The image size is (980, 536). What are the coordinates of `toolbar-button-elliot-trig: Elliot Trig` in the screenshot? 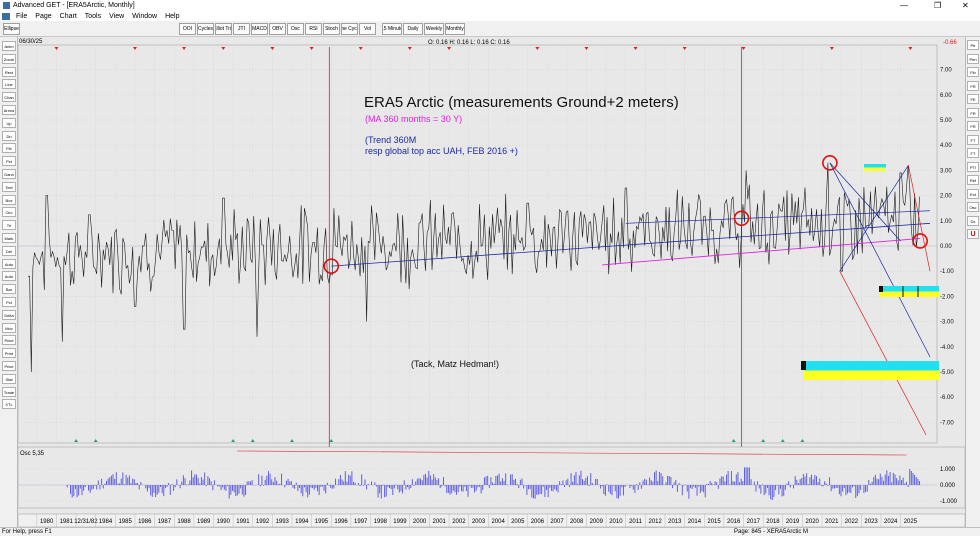 It's located at (223, 29).